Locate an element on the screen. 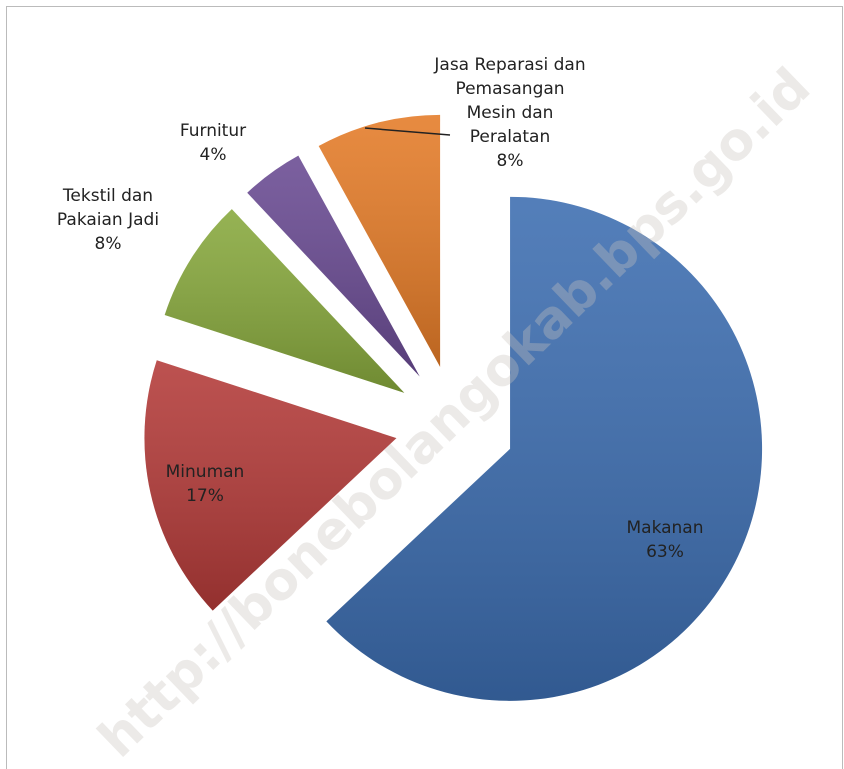 The width and height of the screenshot is (844, 769). value-label: 17% is located at coordinates (205, 496).